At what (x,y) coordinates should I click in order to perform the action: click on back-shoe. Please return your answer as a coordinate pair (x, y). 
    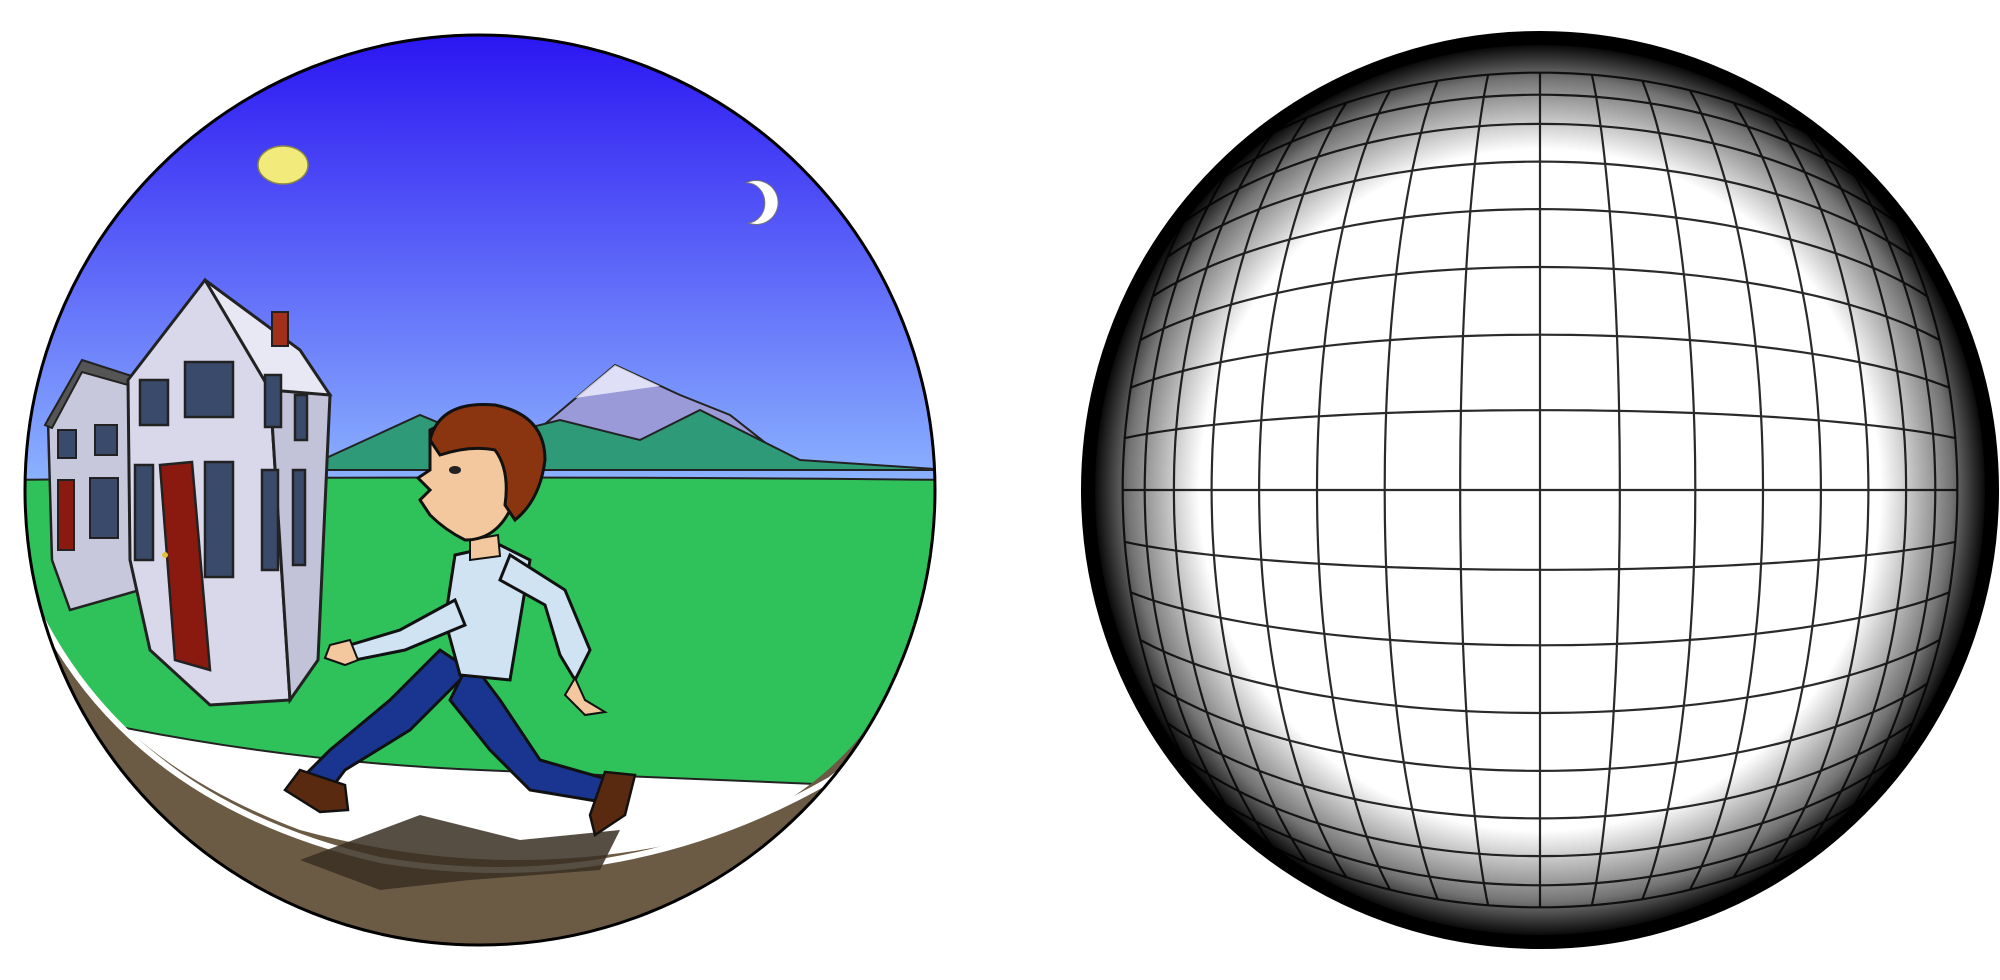
    Looking at the image, I should click on (316, 791).